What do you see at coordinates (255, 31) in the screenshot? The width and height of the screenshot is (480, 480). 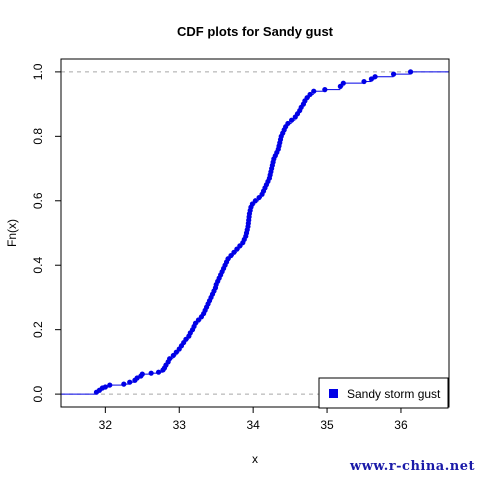 I see `chart-title: CDF plots for Sandy gust` at bounding box center [255, 31].